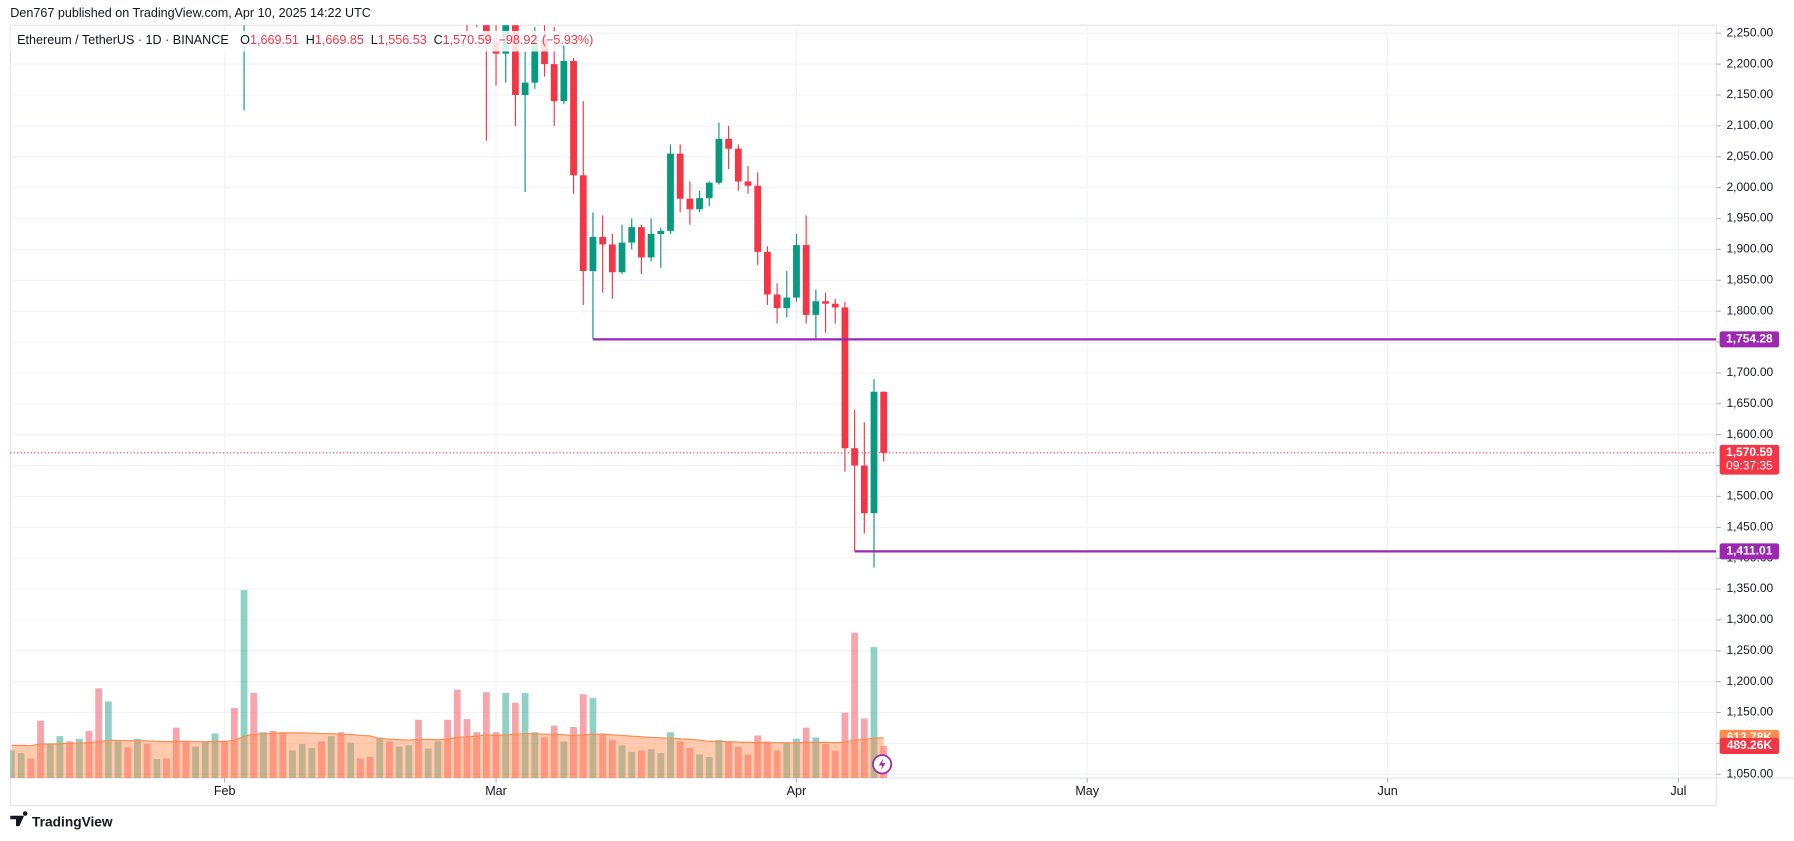 Image resolution: width=1794 pixels, height=841 pixels. What do you see at coordinates (339, 41) in the screenshot?
I see `legend-value: 1,669.85` at bounding box center [339, 41].